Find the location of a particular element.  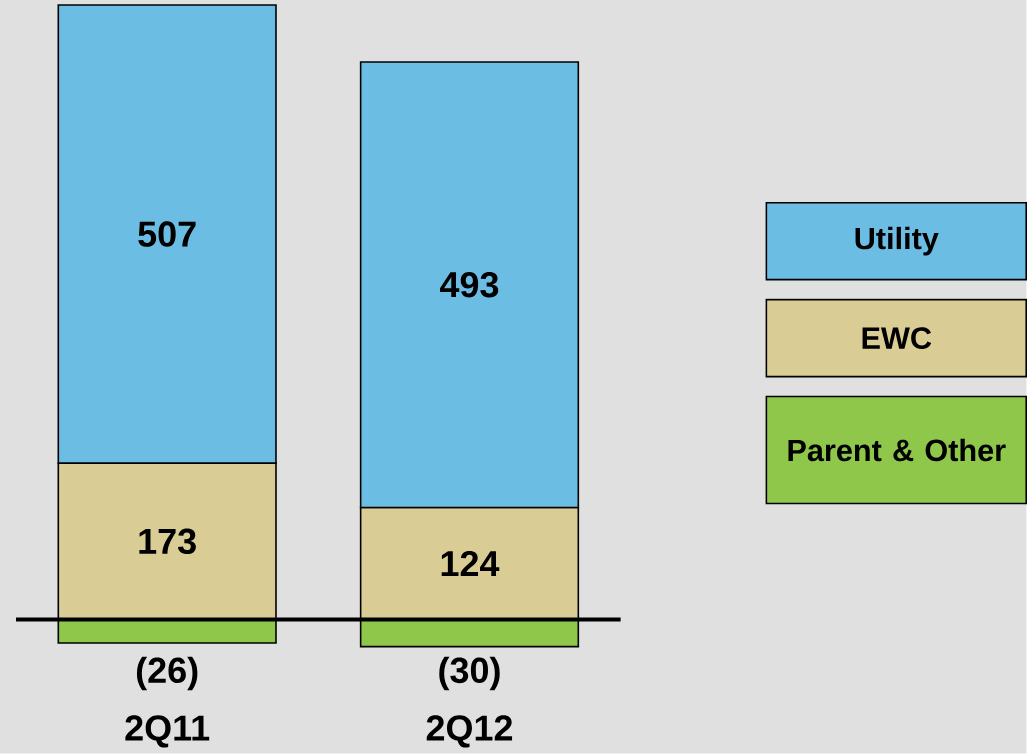

text: Utility is located at coordinates (897, 241).